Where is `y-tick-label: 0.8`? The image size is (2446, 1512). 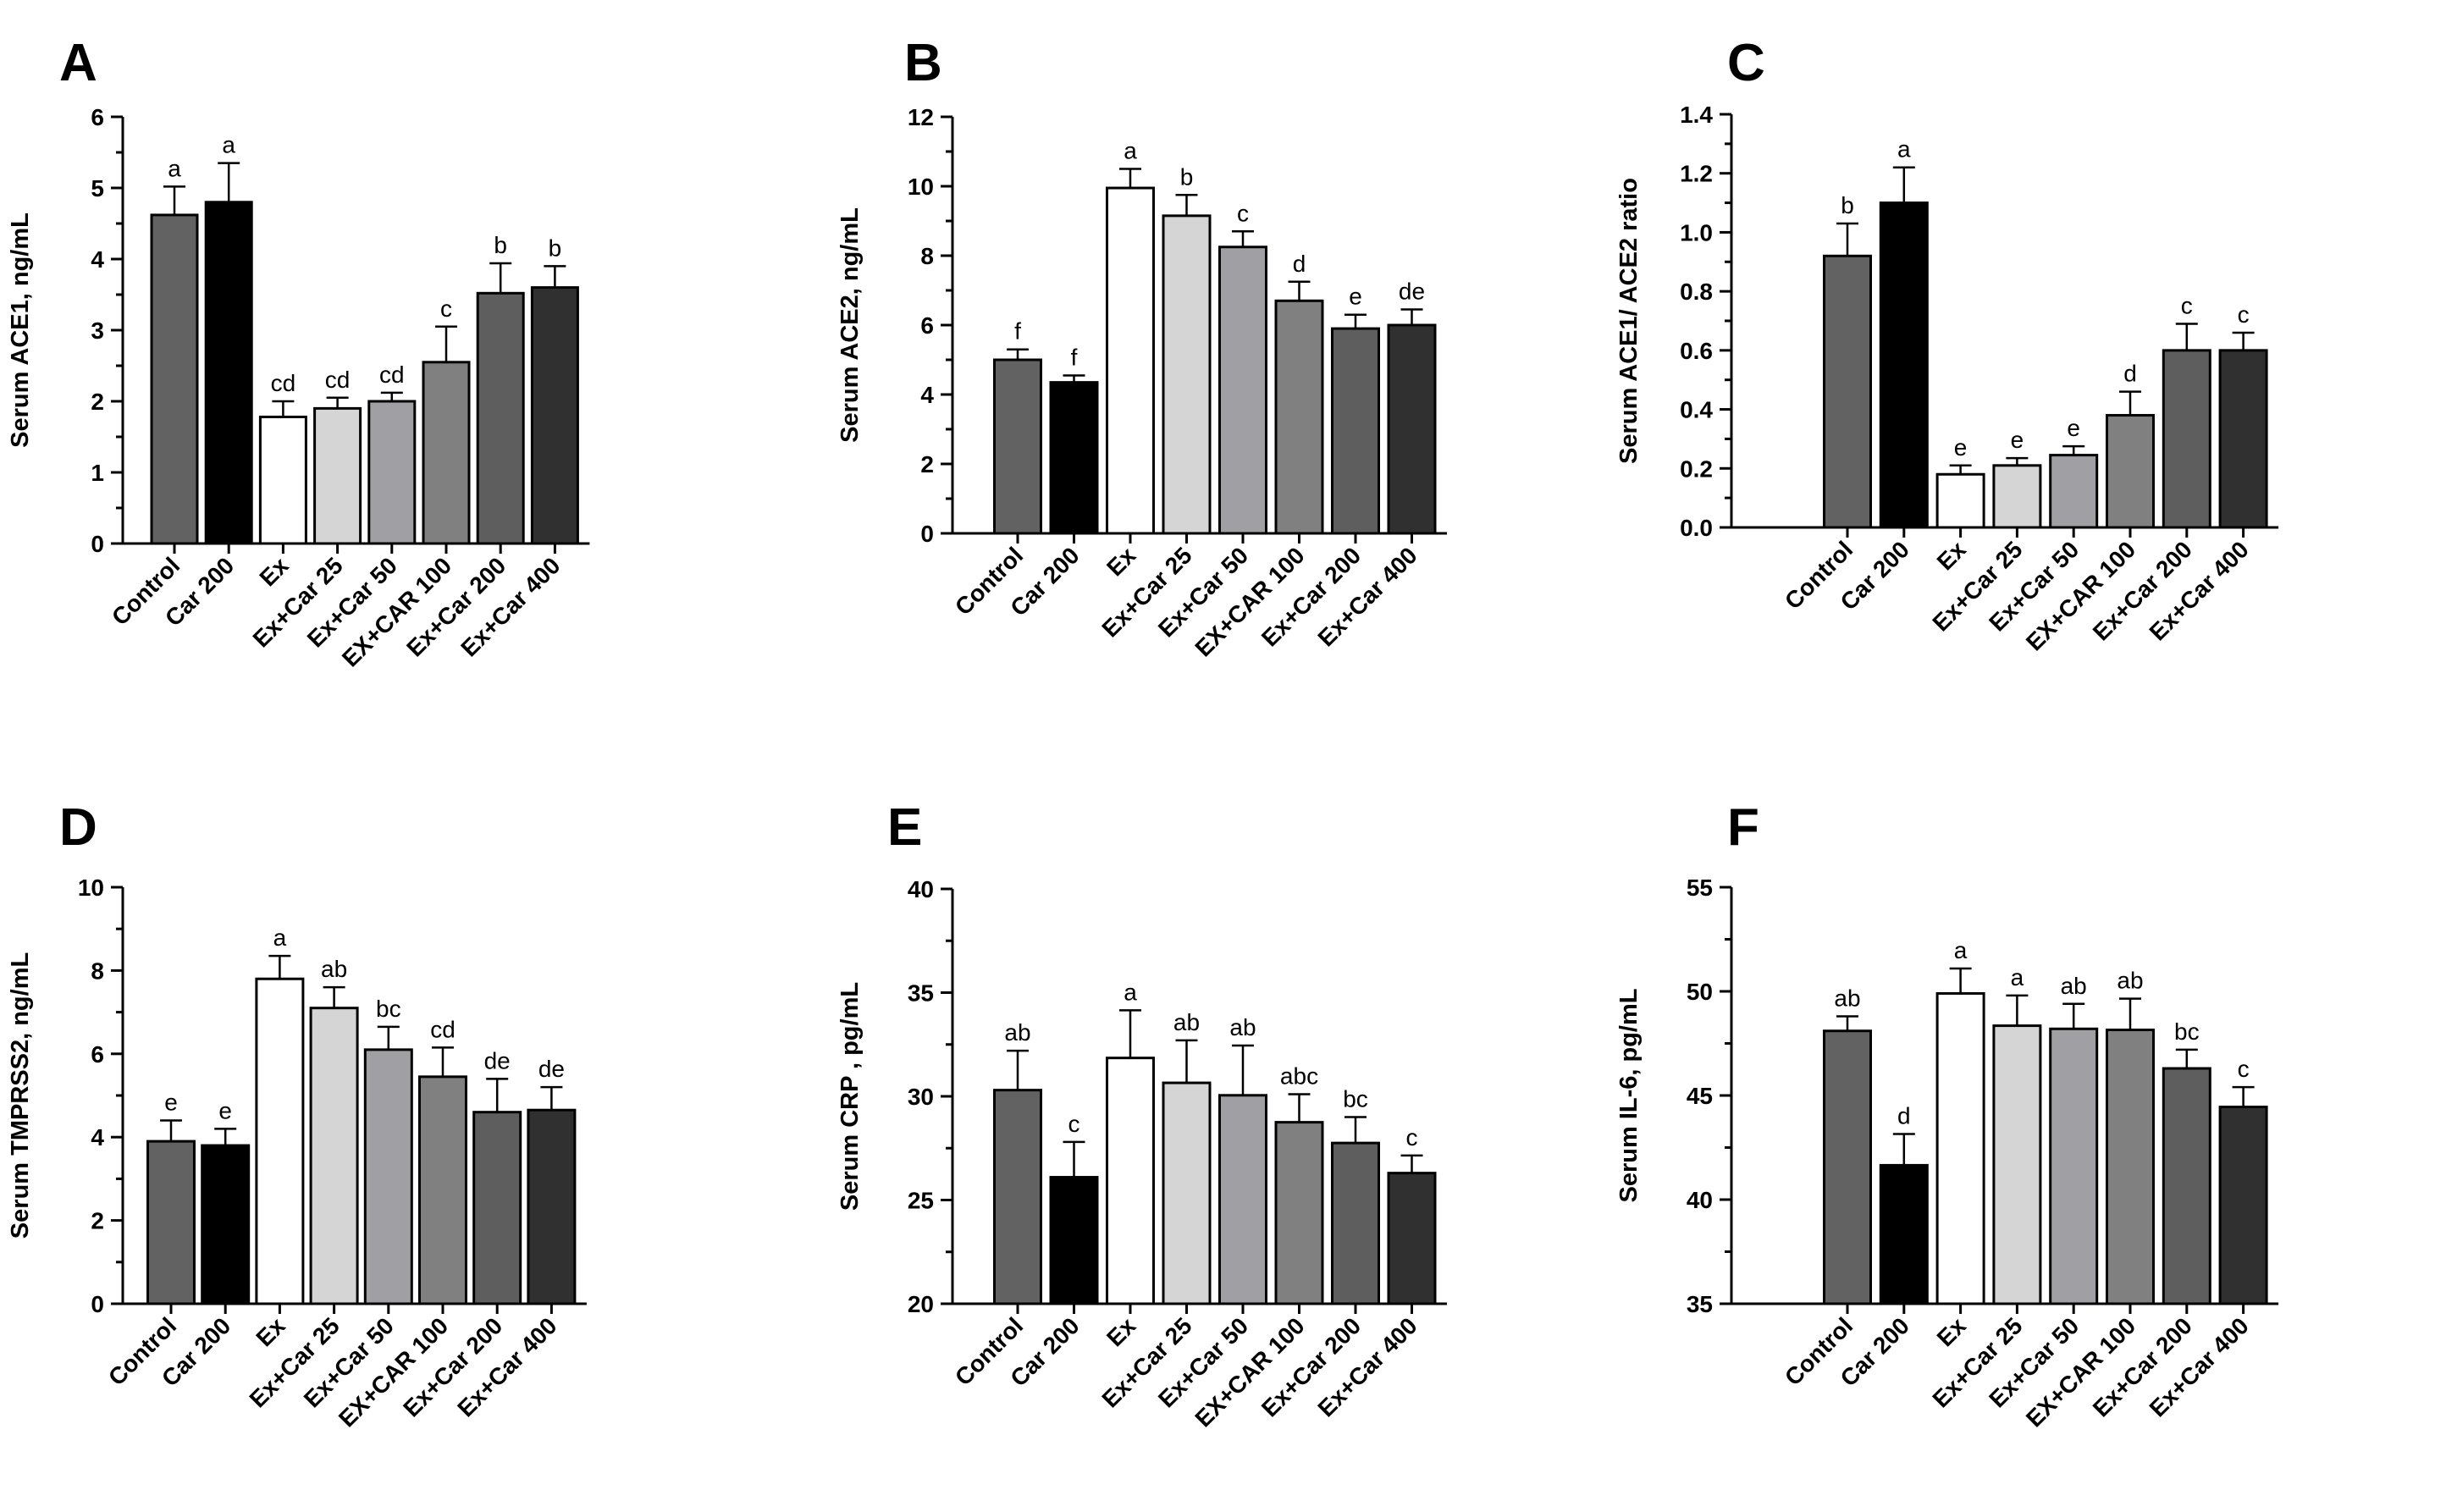
y-tick-label: 0.8 is located at coordinates (1696, 292).